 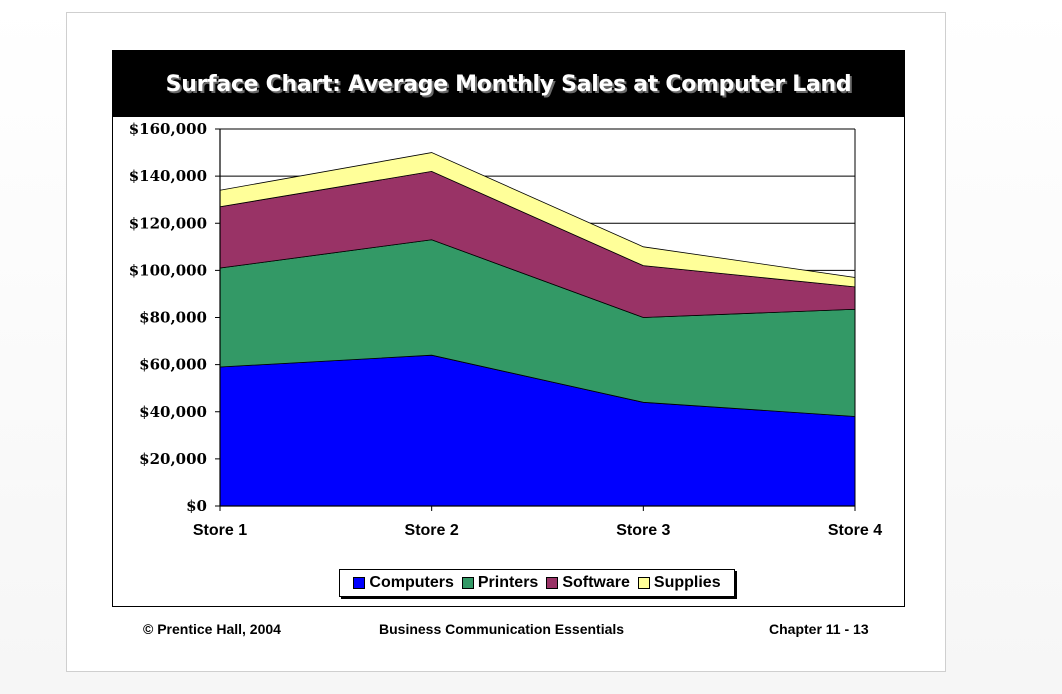 I want to click on y-tick-label: $80,000, so click(x=173, y=318).